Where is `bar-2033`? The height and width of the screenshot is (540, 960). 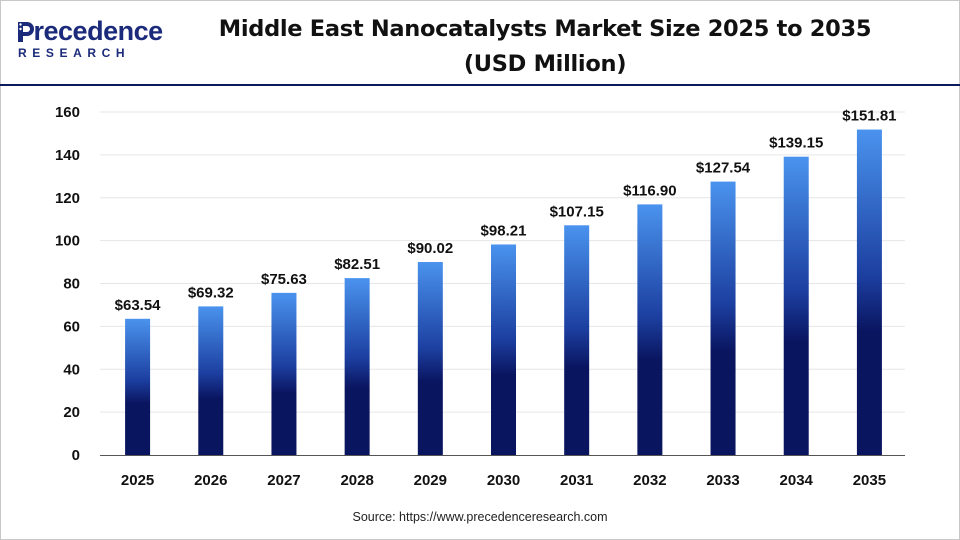 bar-2033 is located at coordinates (723, 318).